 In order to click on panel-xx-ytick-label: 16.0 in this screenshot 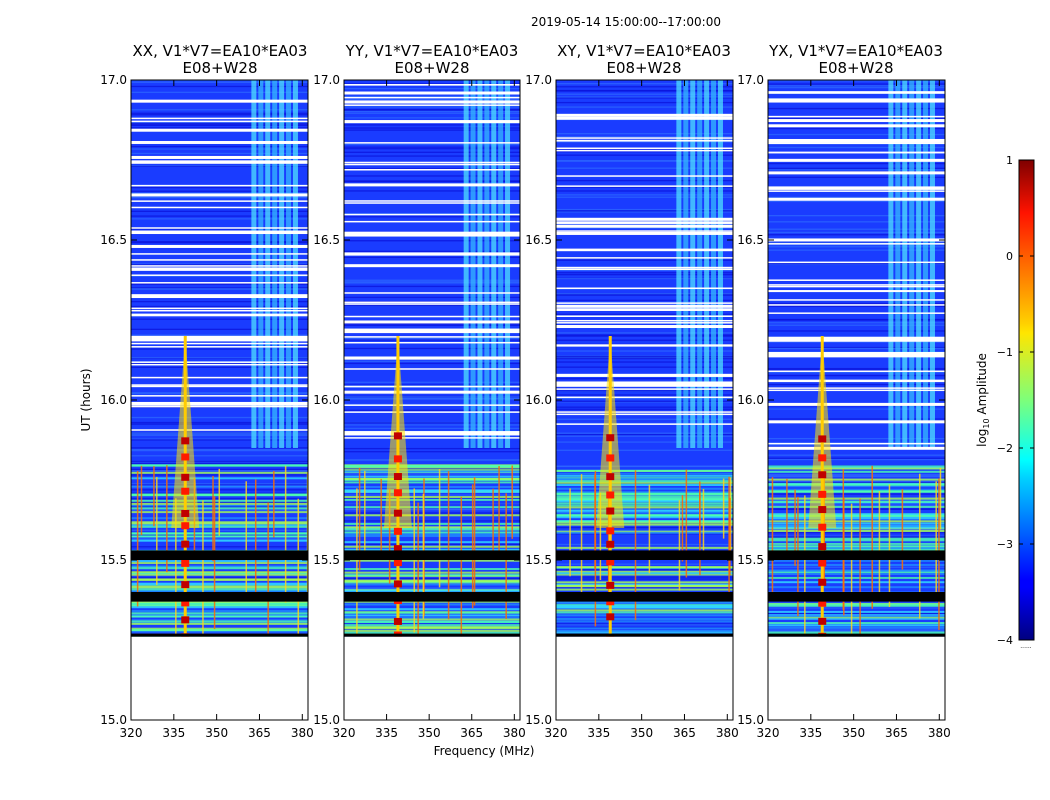, I will do `click(113, 400)`.